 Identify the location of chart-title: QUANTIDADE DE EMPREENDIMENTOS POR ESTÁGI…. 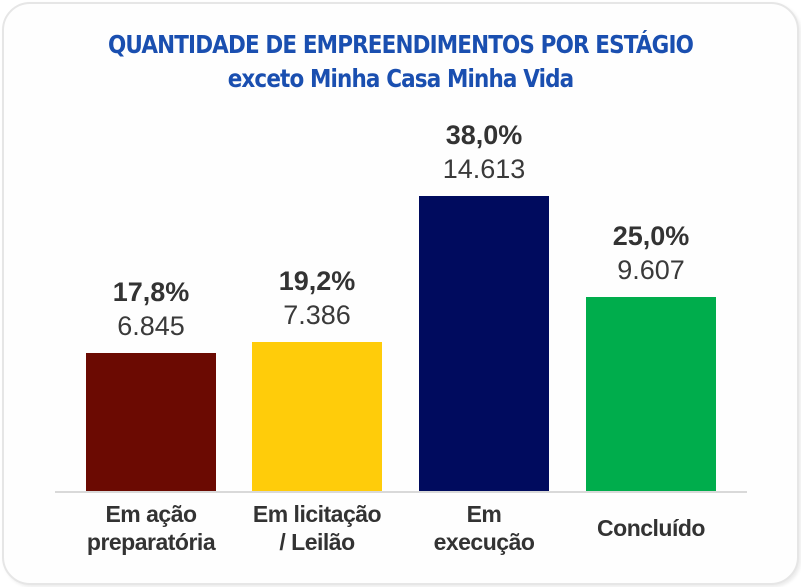
(400, 44).